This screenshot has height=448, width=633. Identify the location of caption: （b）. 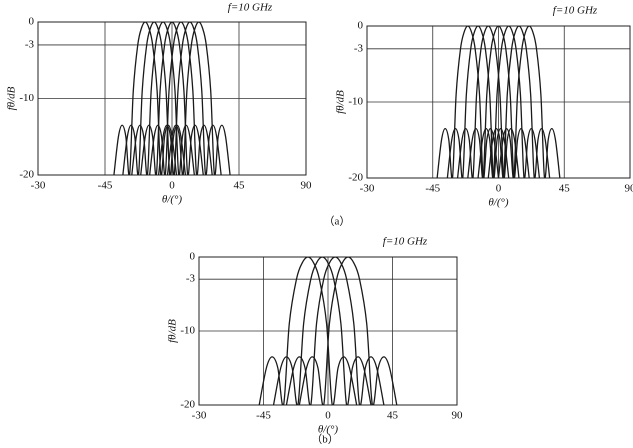
(325, 439).